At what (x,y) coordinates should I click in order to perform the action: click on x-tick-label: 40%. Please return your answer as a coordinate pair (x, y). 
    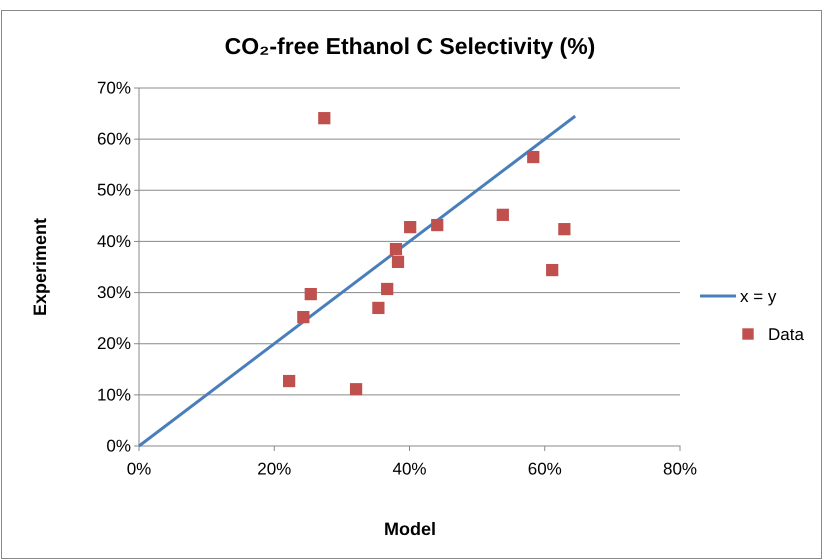
    Looking at the image, I should click on (409, 468).